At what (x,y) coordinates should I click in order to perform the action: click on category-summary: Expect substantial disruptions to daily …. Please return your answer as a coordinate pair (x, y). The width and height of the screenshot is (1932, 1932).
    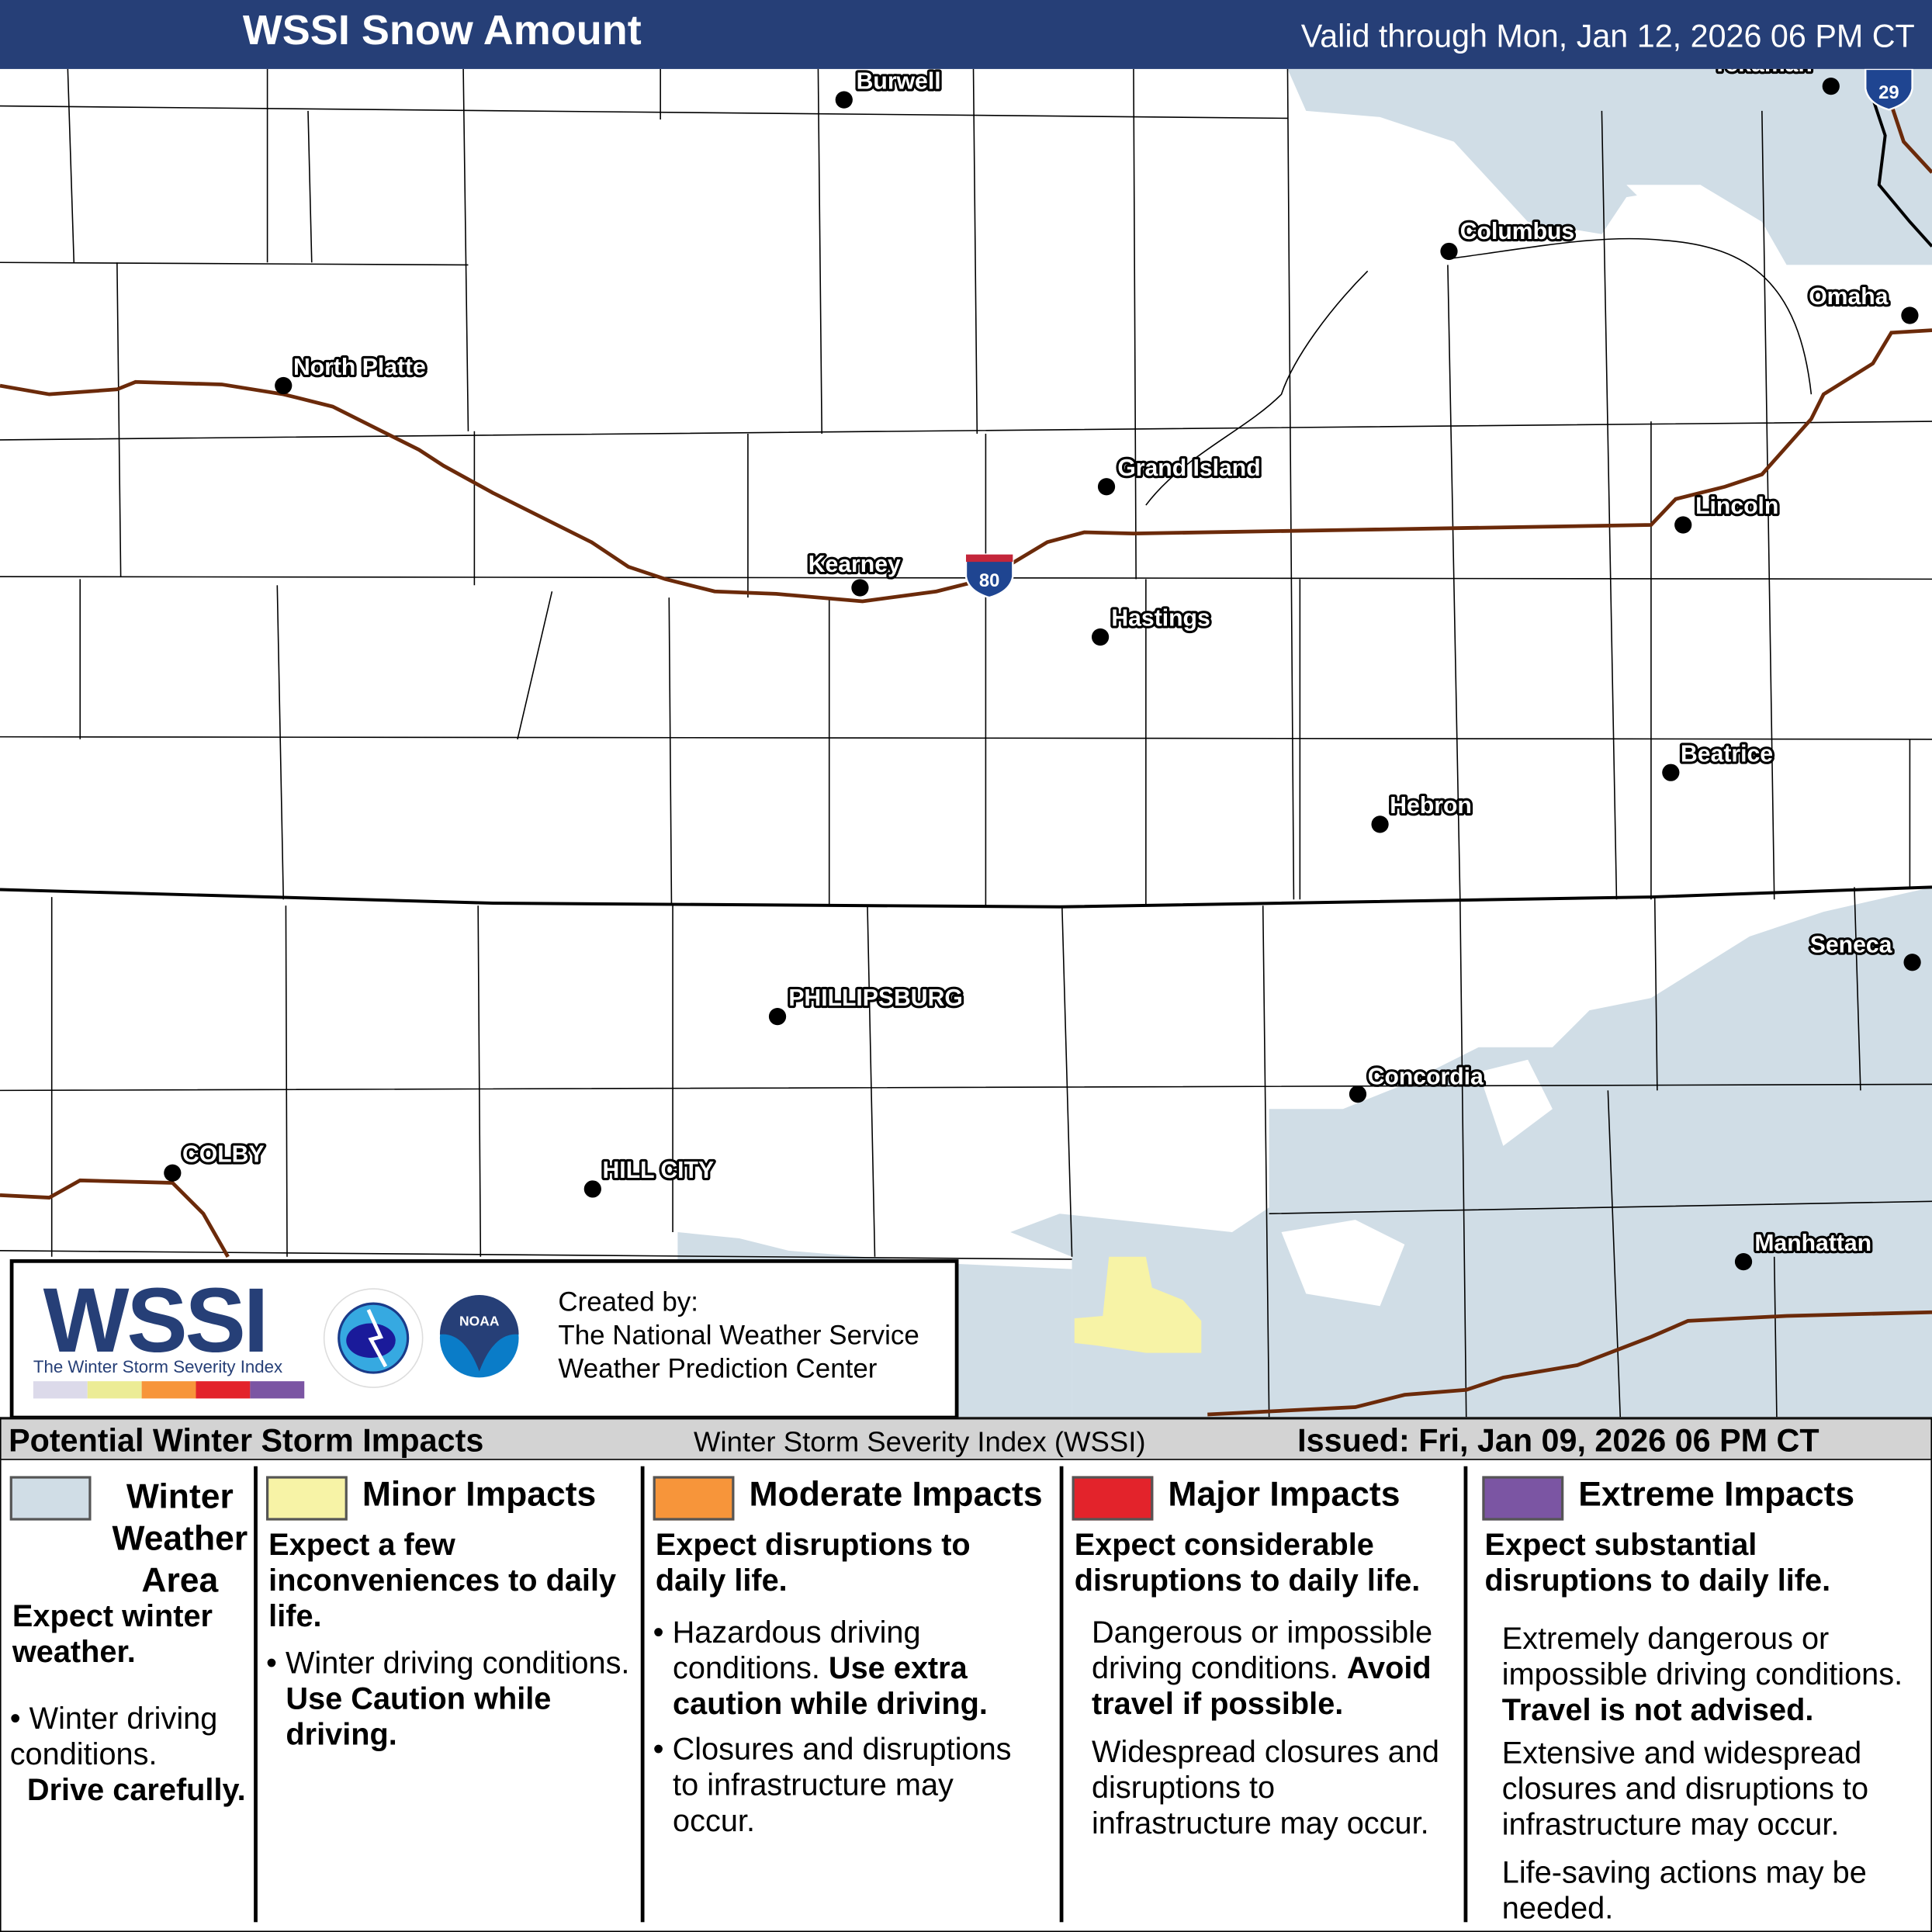
    Looking at the image, I should click on (1657, 1563).